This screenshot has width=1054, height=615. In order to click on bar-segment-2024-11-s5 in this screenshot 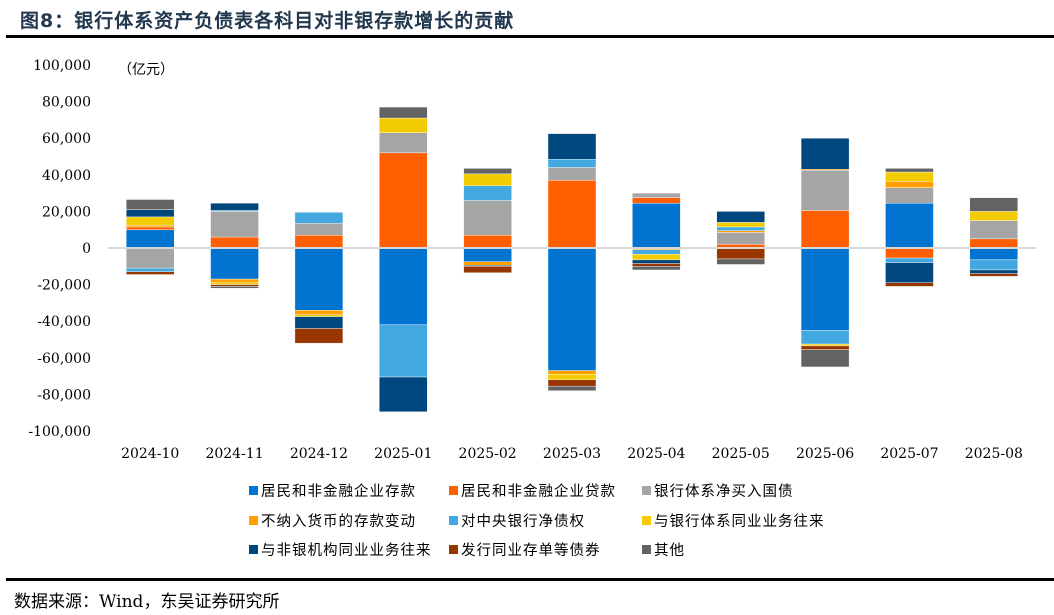, I will do `click(234, 283)`.